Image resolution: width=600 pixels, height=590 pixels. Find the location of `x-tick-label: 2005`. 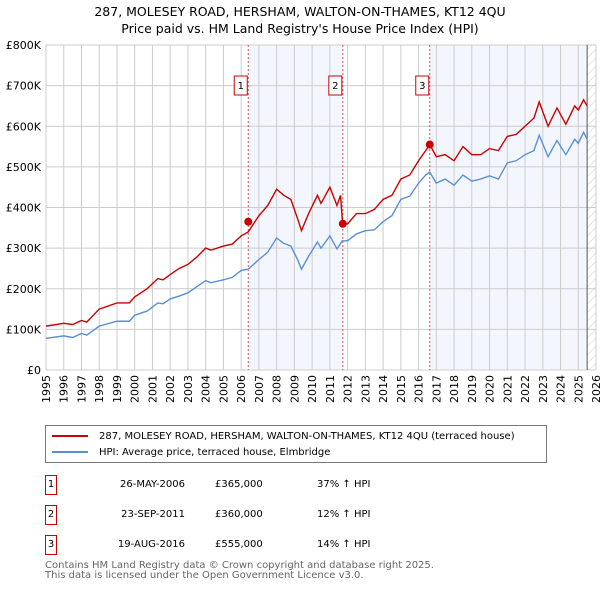

x-tick-label: 2005 is located at coordinates (223, 389).